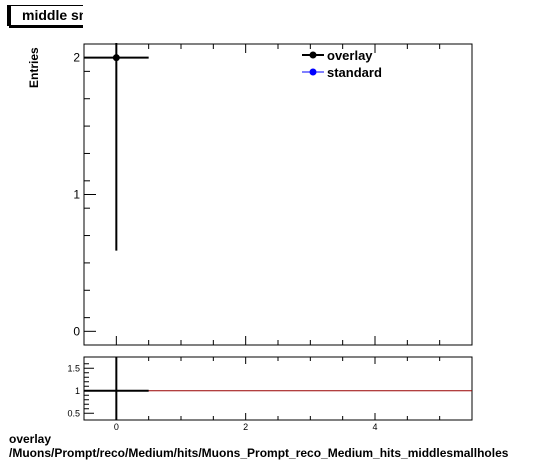  I want to click on frame-top-mask, so click(278, 21).